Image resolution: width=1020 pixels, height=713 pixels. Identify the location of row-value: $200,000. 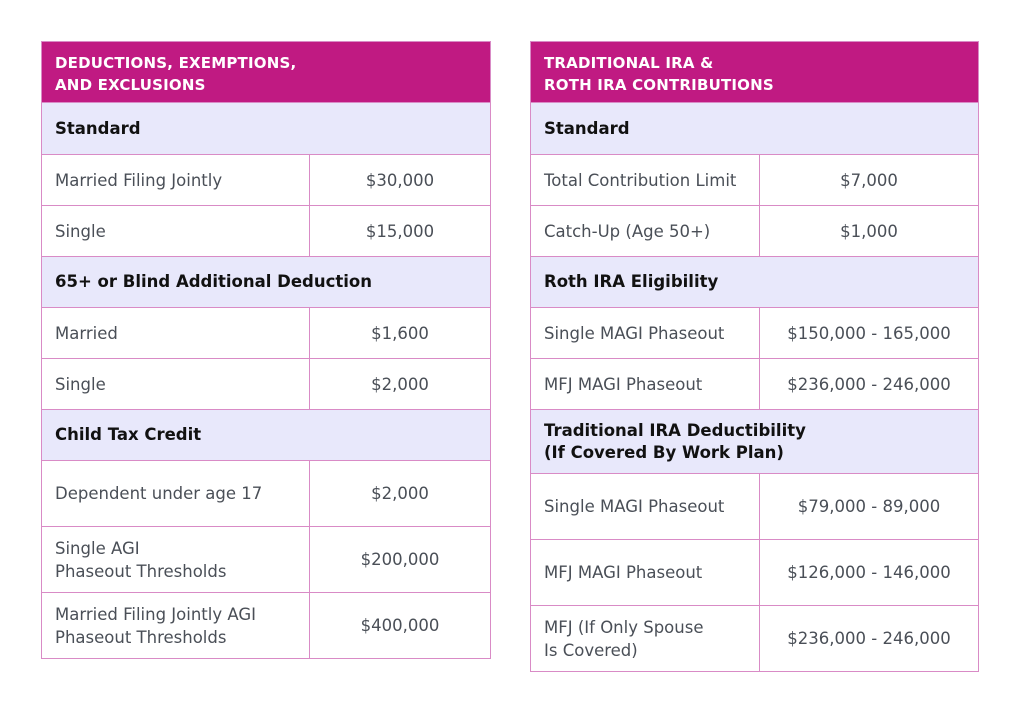
(400, 559).